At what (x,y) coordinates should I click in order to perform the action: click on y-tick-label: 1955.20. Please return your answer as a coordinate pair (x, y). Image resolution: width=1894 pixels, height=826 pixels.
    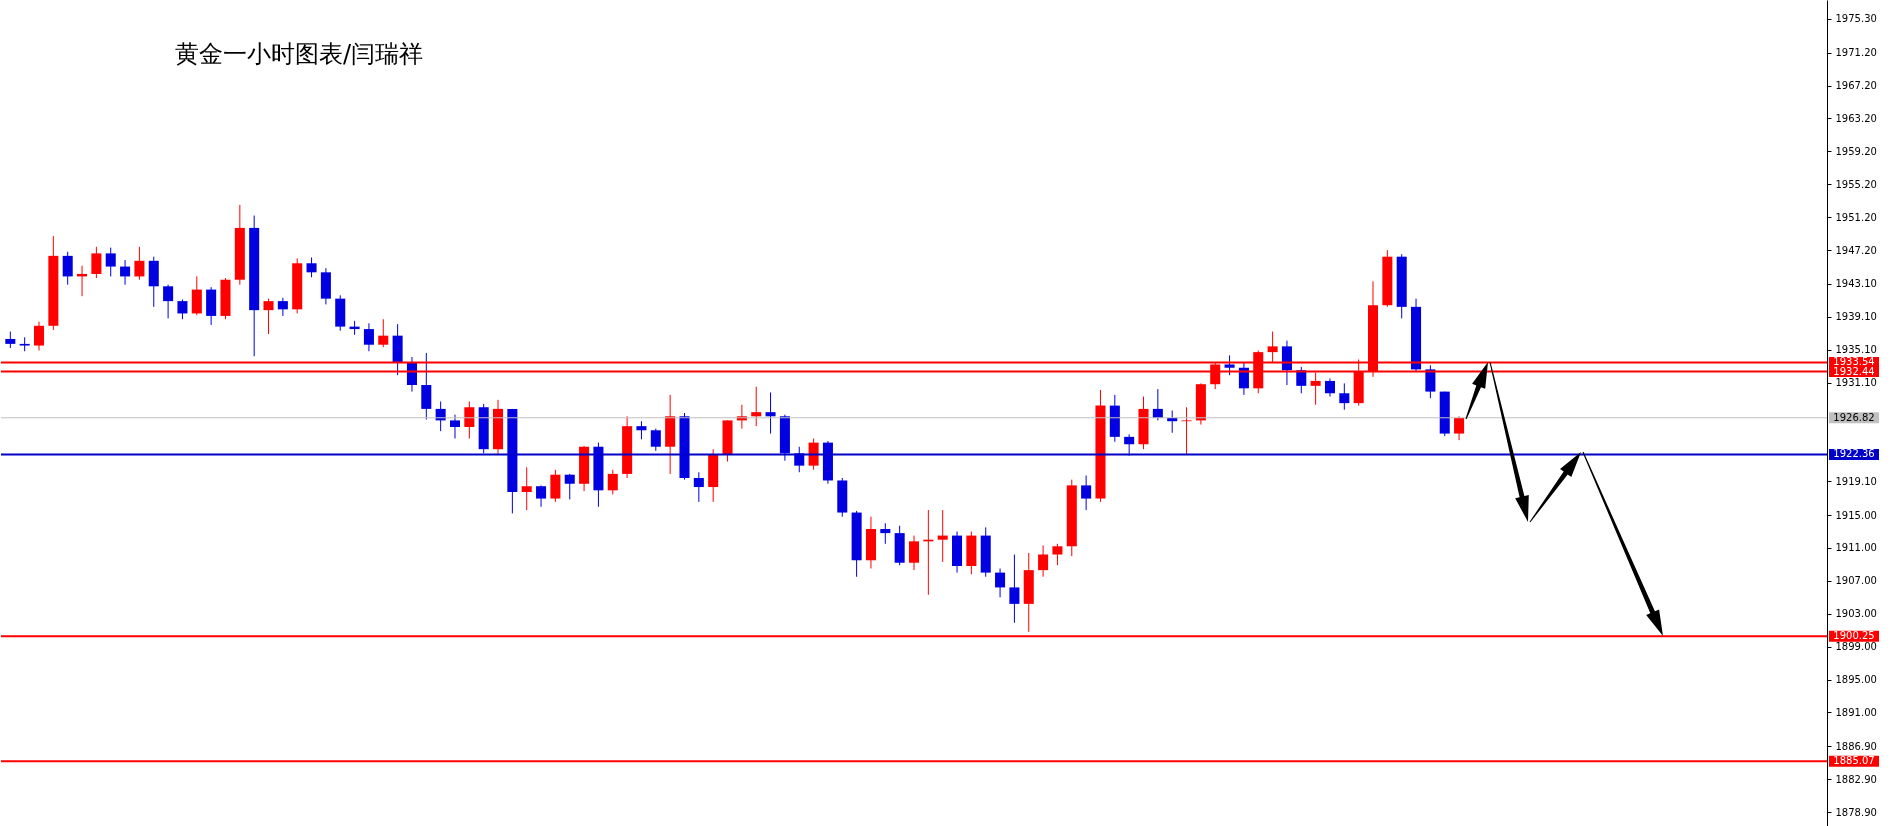
    Looking at the image, I should click on (1856, 184).